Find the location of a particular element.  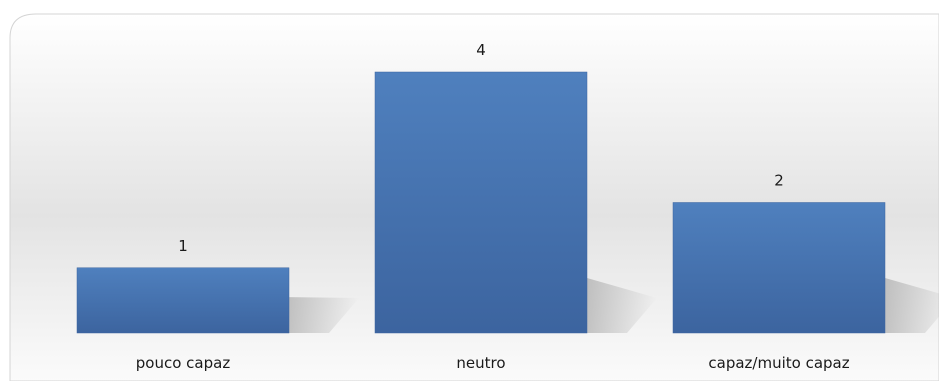

bar-value-label: 4 is located at coordinates (481, 50).